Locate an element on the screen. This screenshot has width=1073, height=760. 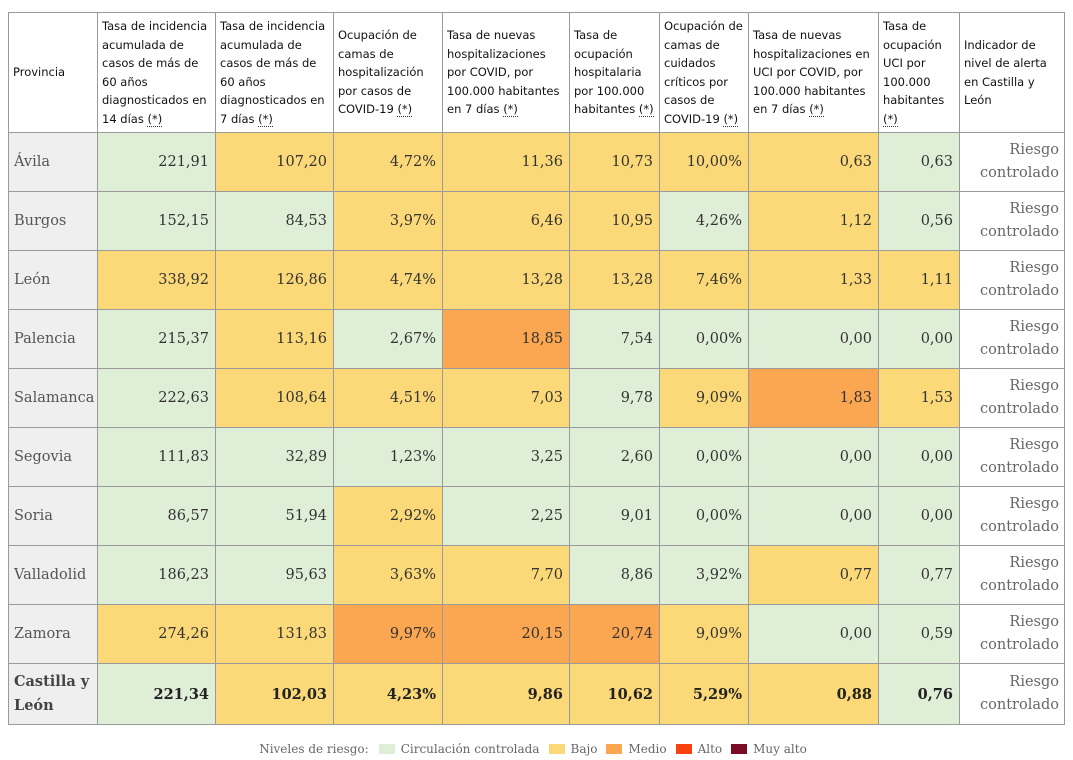
legend-label: Muy alto is located at coordinates (780, 749).